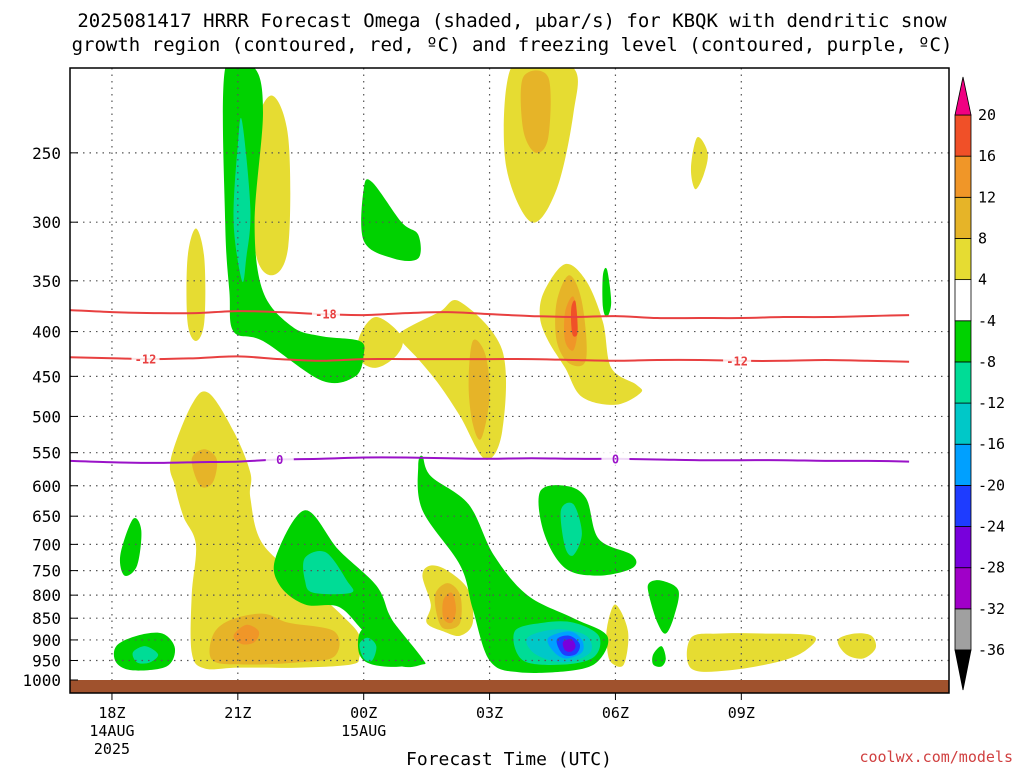  Describe the element at coordinates (963, 341) in the screenshot. I see `colorbar-segment--8-to--4` at that location.